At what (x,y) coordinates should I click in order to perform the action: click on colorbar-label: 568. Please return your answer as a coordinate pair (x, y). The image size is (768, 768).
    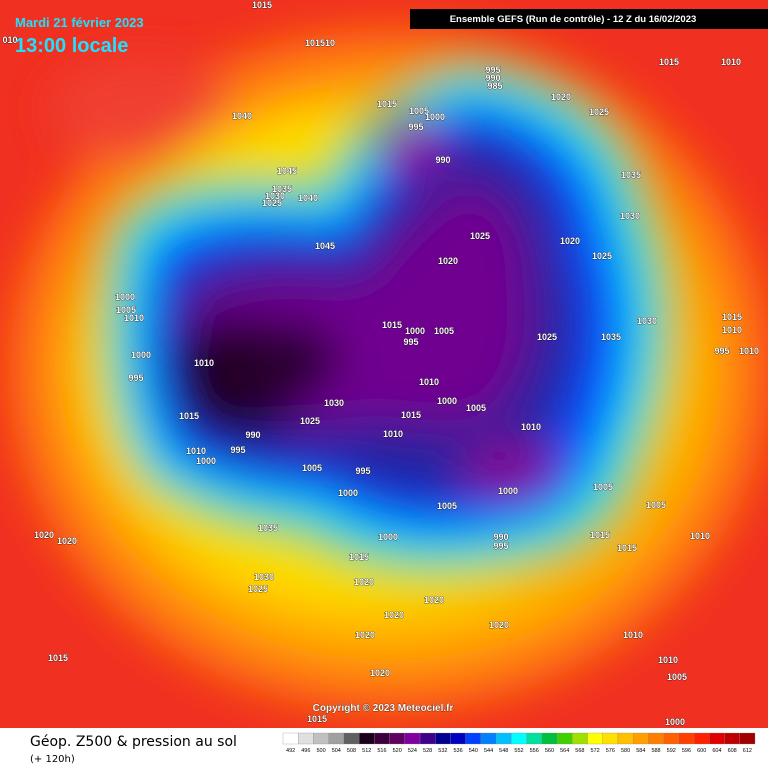
    Looking at the image, I should click on (579, 751).